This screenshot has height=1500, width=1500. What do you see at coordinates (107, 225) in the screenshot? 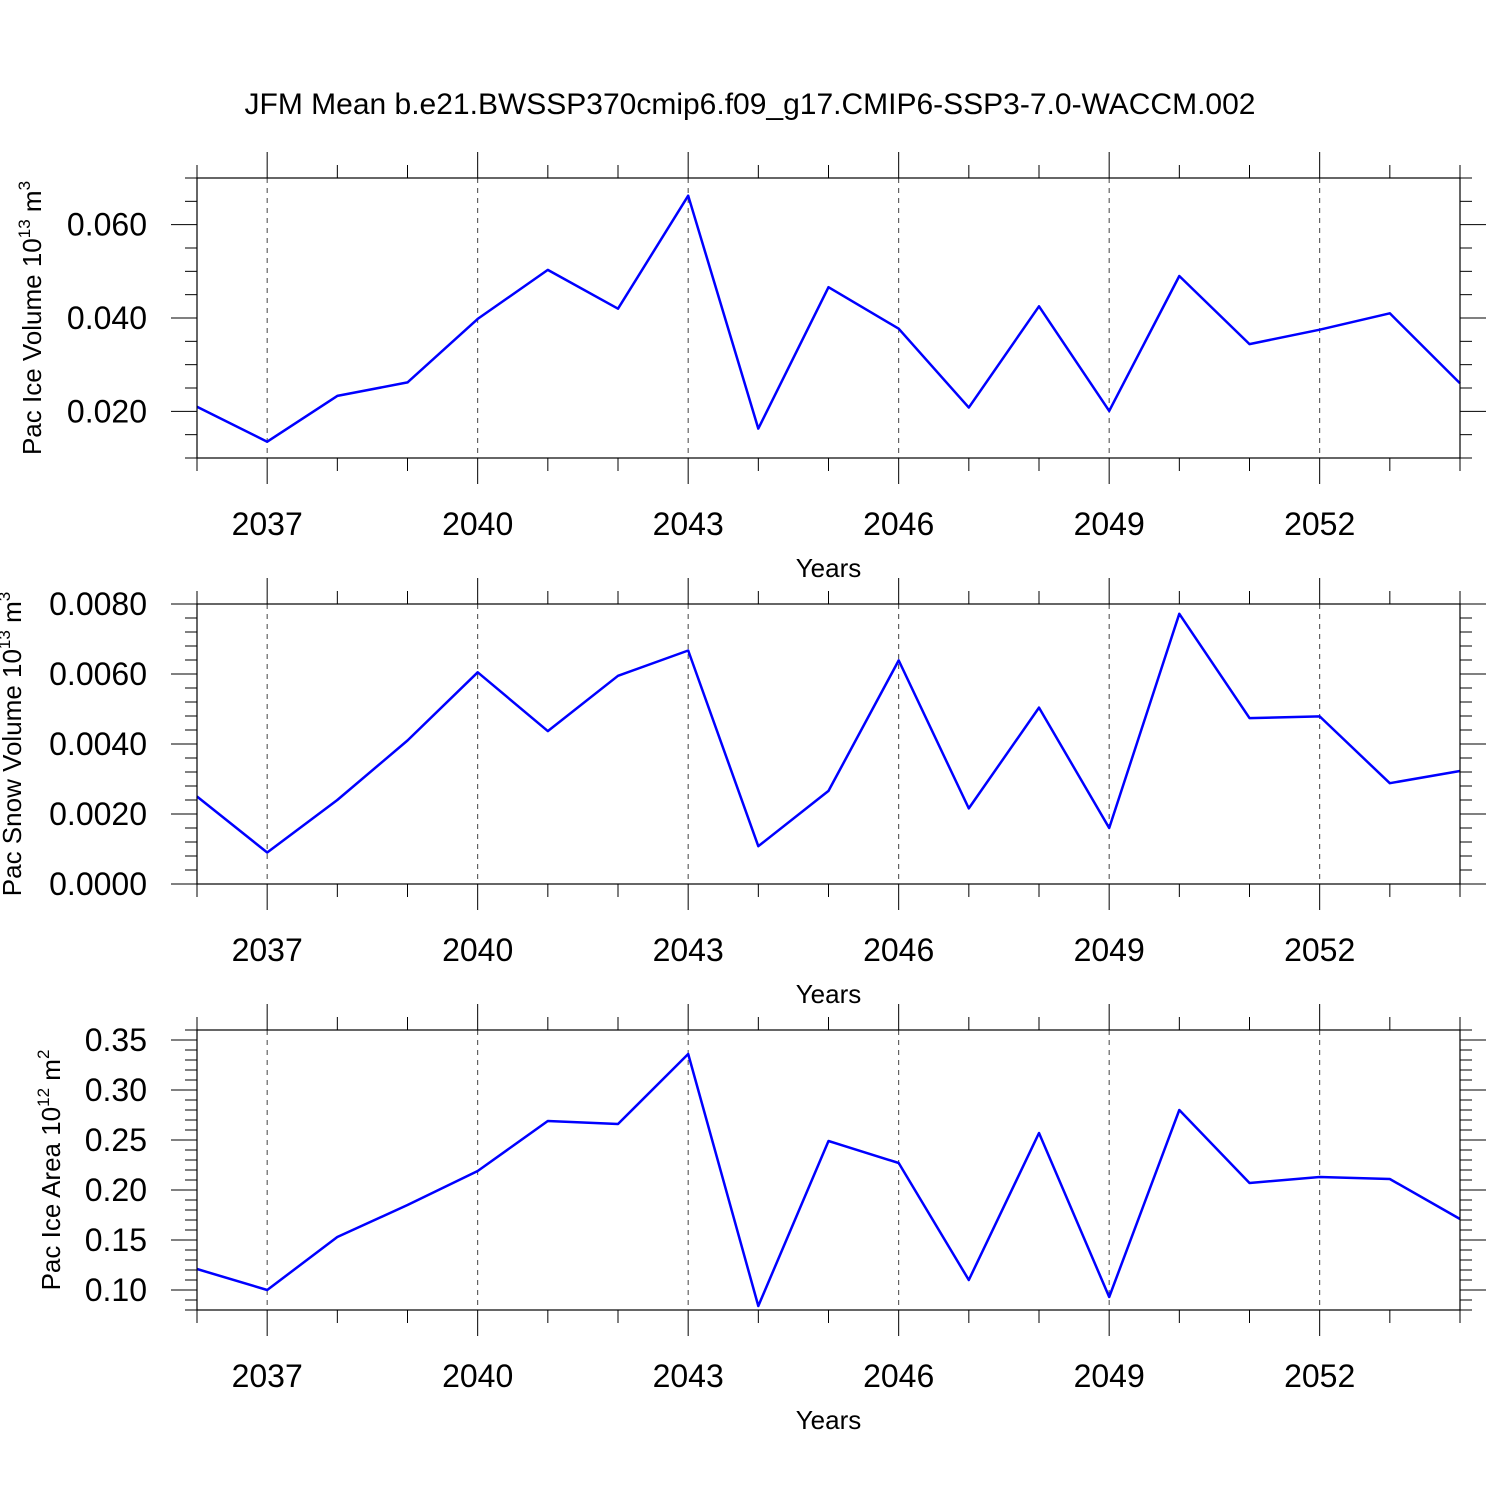
I see `y-tick-label: 0.060` at bounding box center [107, 225].